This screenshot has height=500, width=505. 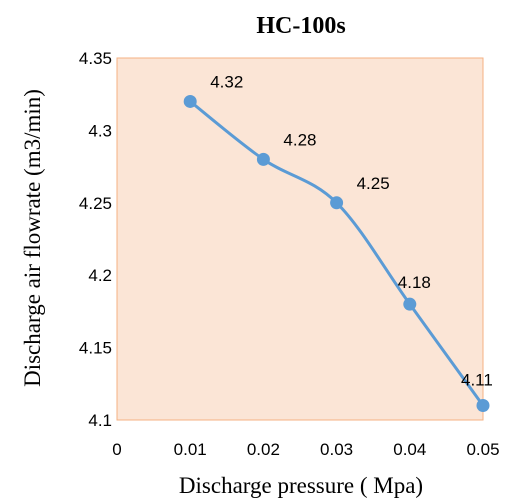 I want to click on data-label: 4.18, so click(x=414, y=282).